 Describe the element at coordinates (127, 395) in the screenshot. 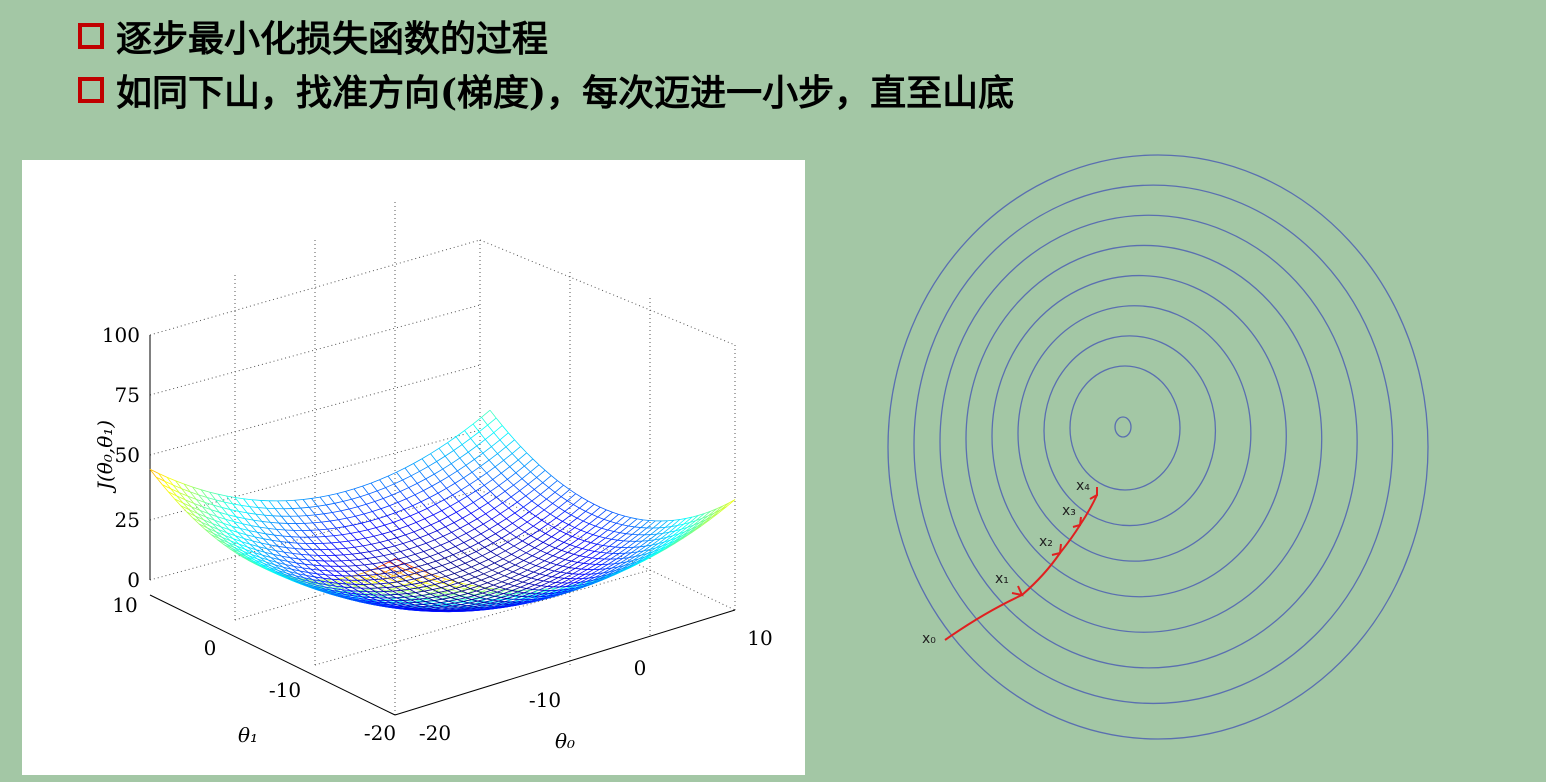

I see `z-tick-label: 75` at that location.